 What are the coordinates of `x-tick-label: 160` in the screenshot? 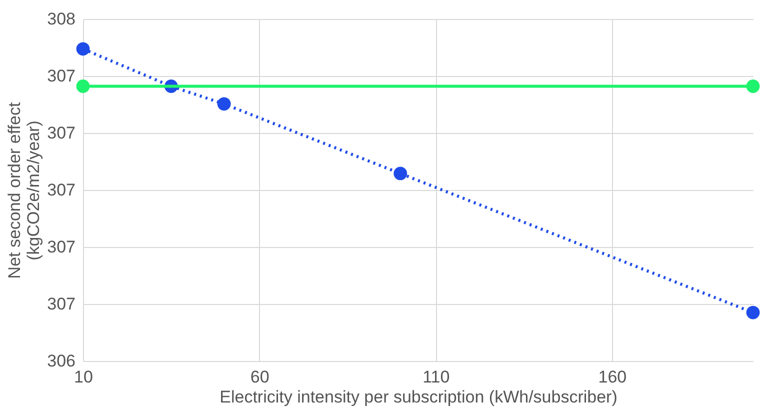 It's located at (612, 377).